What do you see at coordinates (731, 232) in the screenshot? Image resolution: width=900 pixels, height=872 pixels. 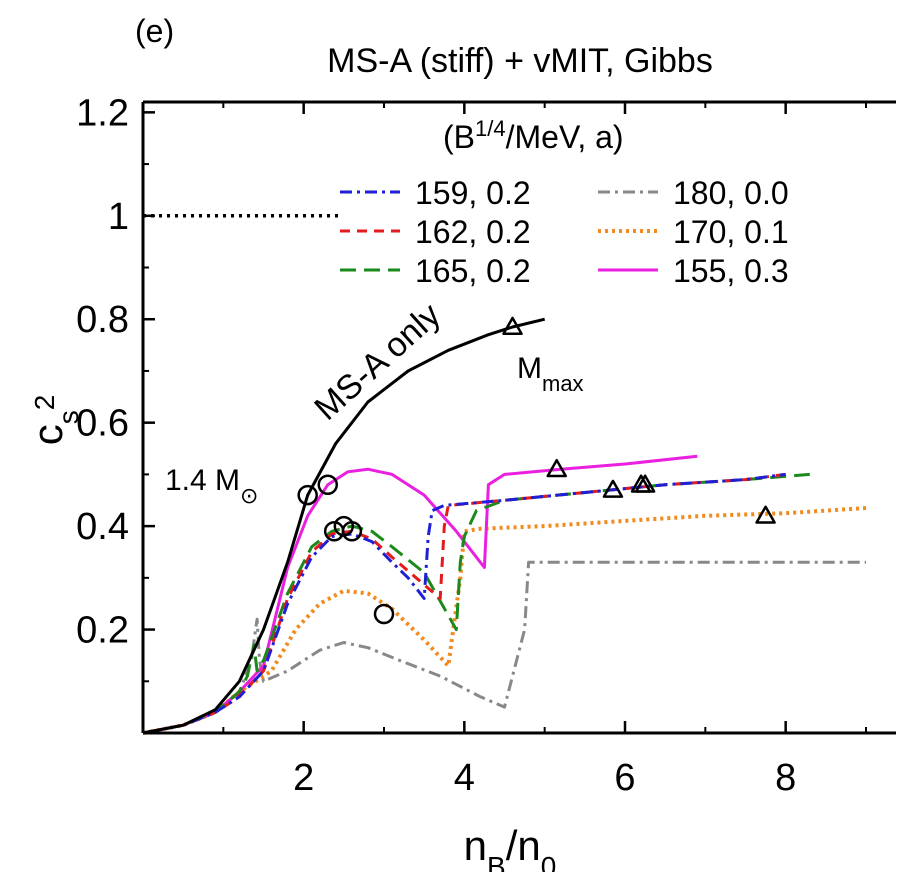 I see `legend-label-4: 170, 0.1` at bounding box center [731, 232].